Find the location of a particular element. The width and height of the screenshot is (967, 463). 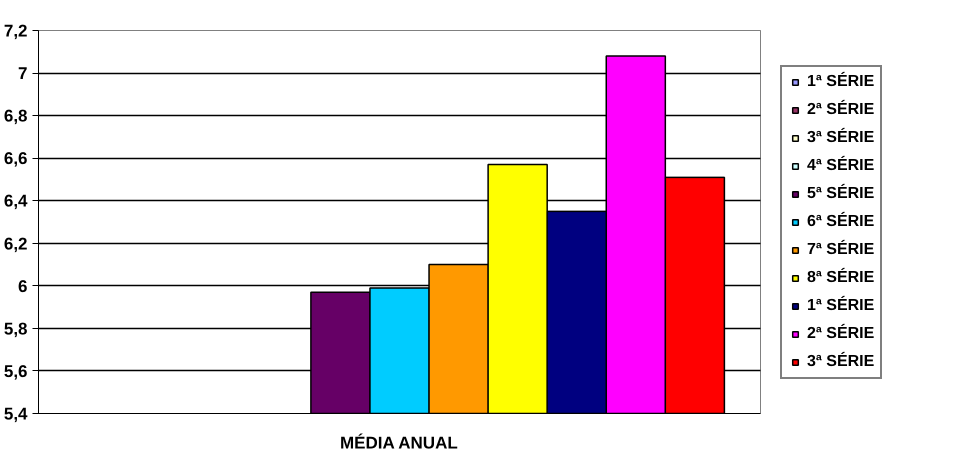

y-tick-label: 6,2 is located at coordinates (16, 244).